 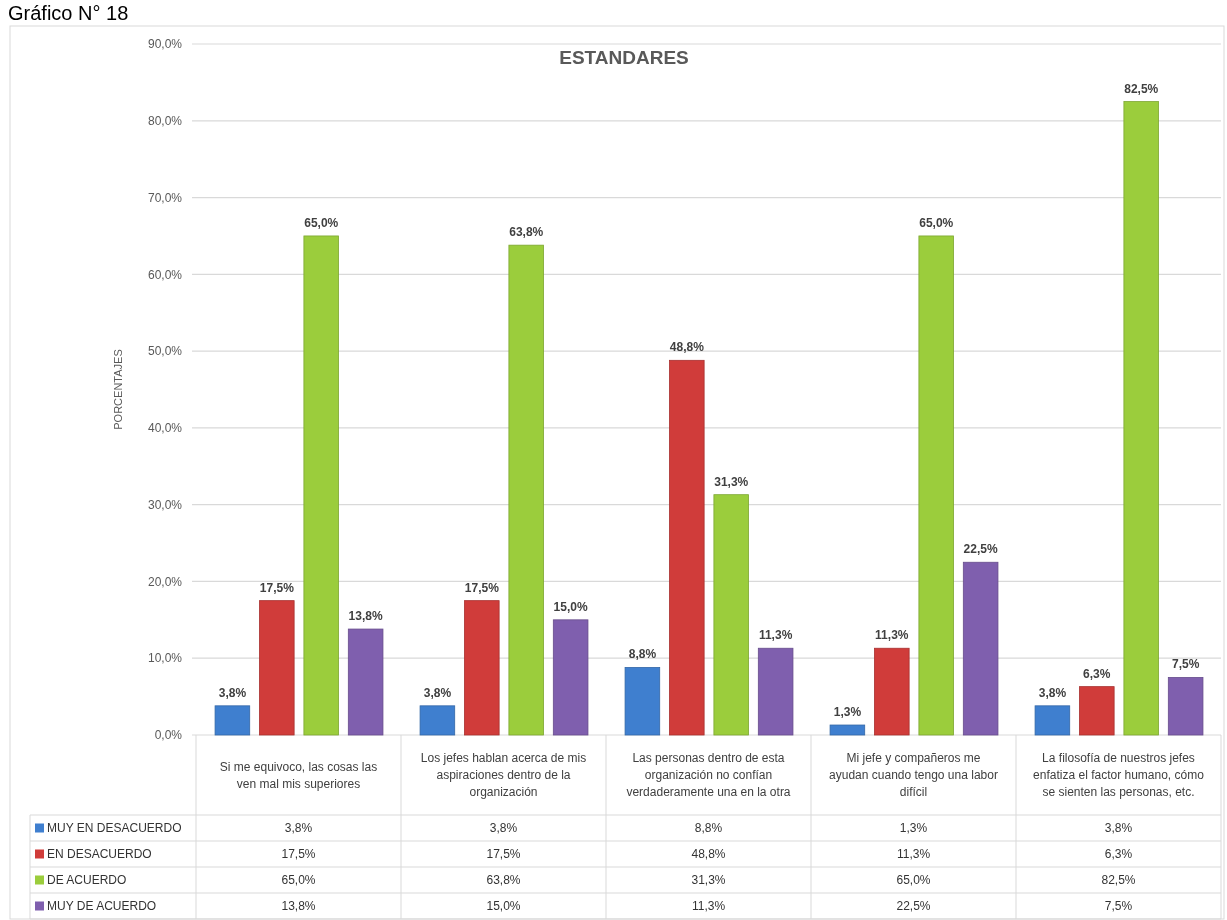 What do you see at coordinates (1185, 664) in the screenshot?
I see `text: 7,5%` at bounding box center [1185, 664].